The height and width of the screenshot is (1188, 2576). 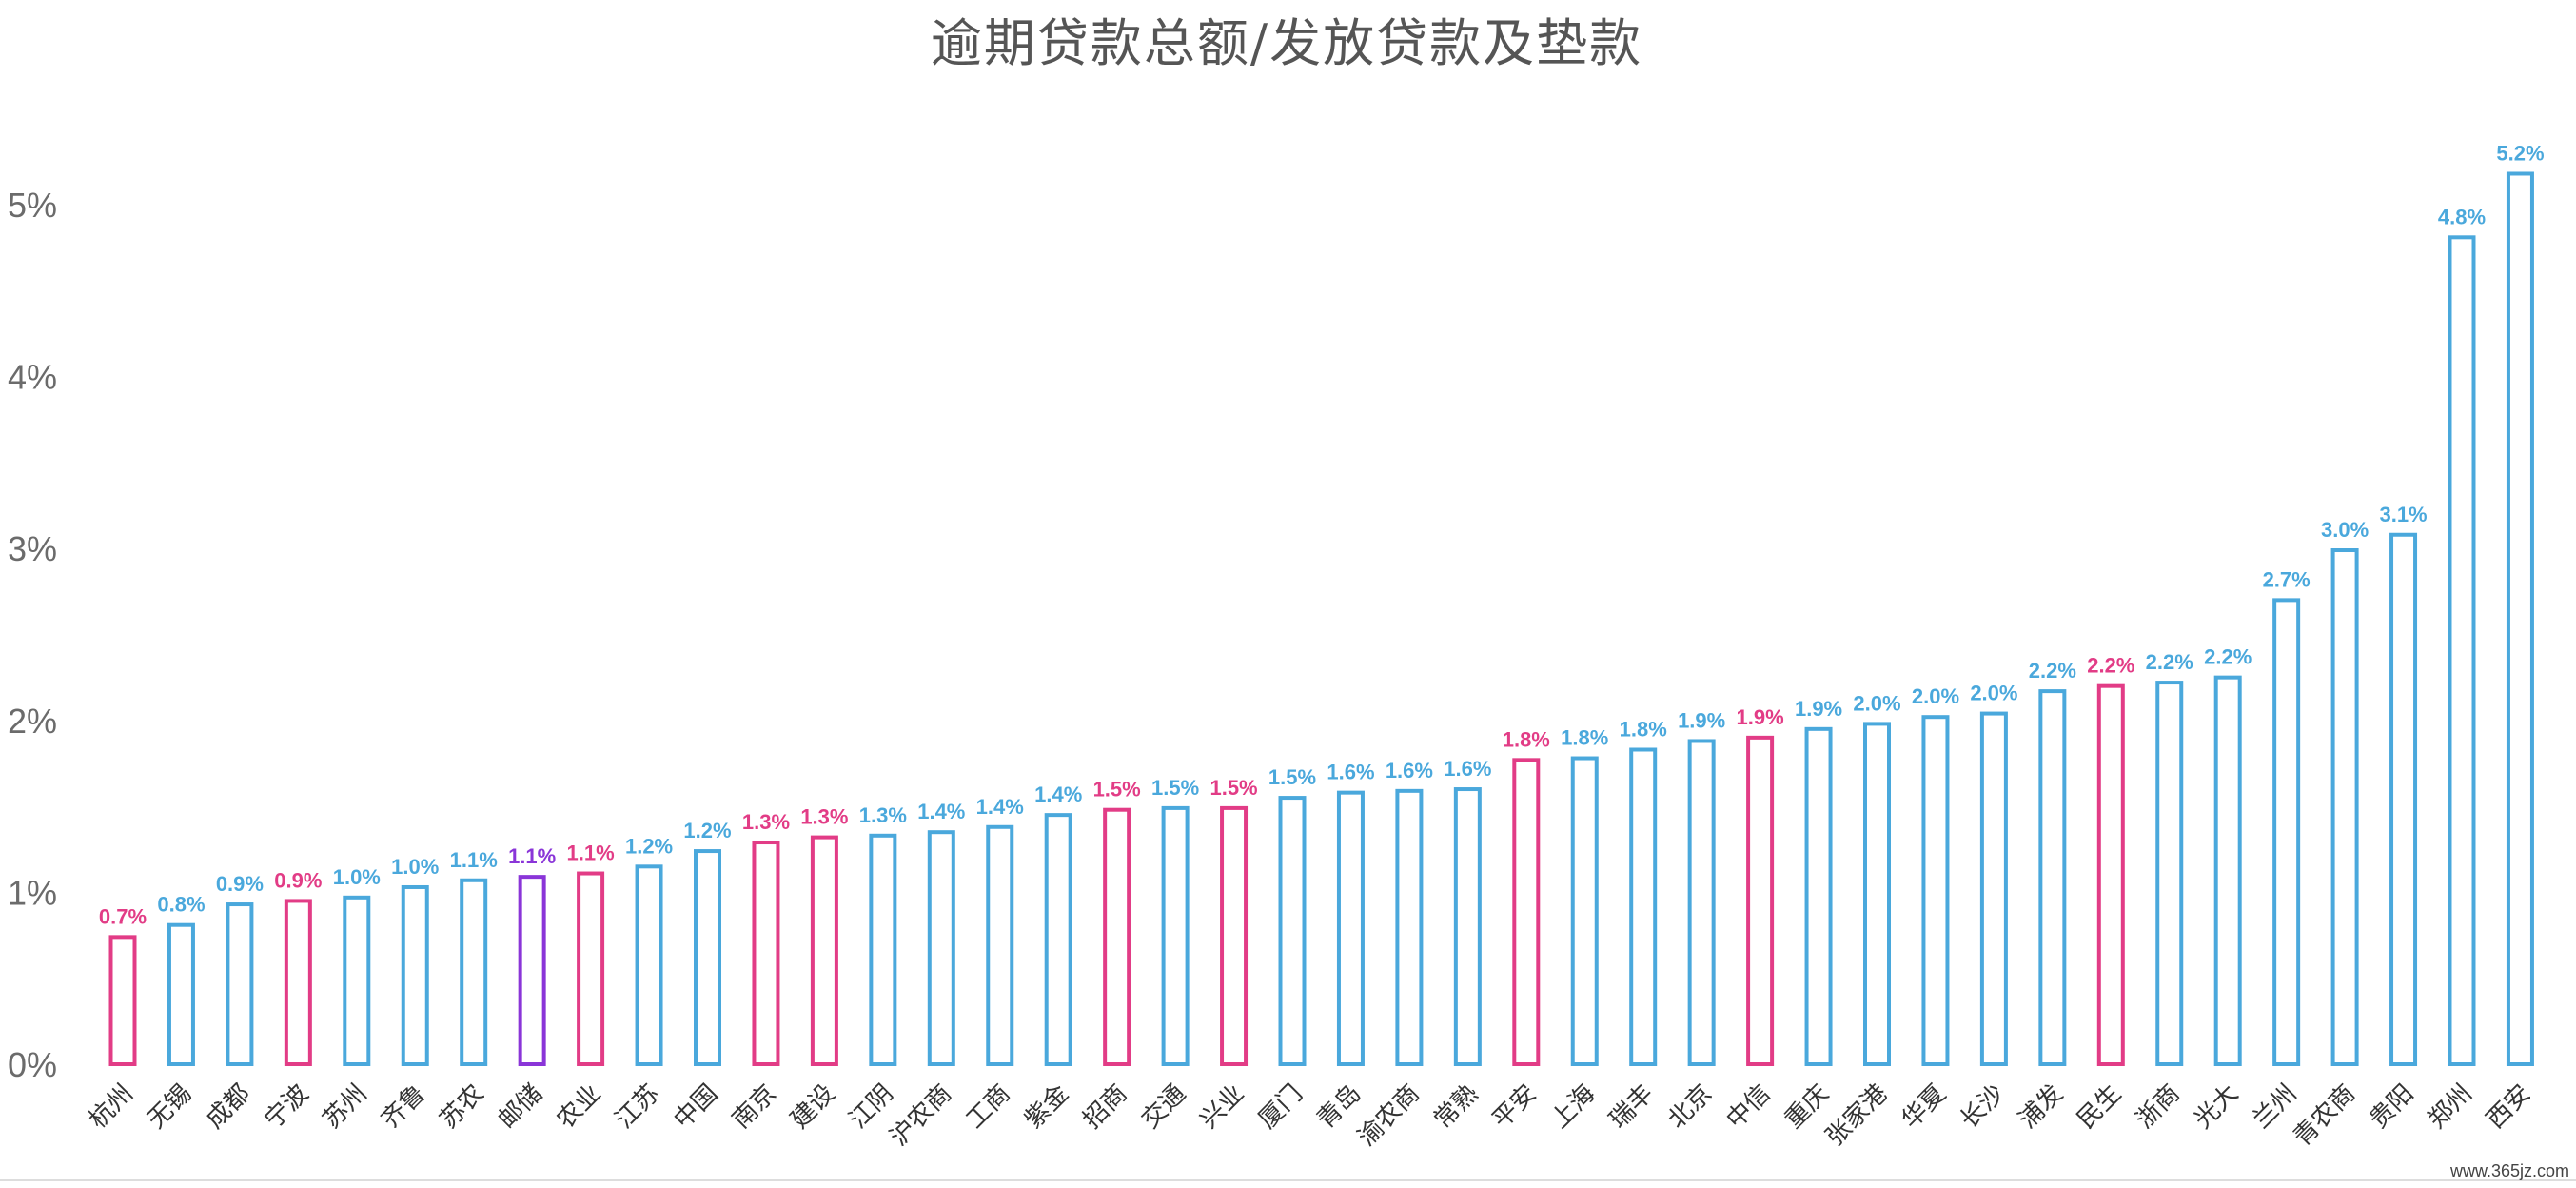 I want to click on data-label: 0.8%, so click(x=181, y=905).